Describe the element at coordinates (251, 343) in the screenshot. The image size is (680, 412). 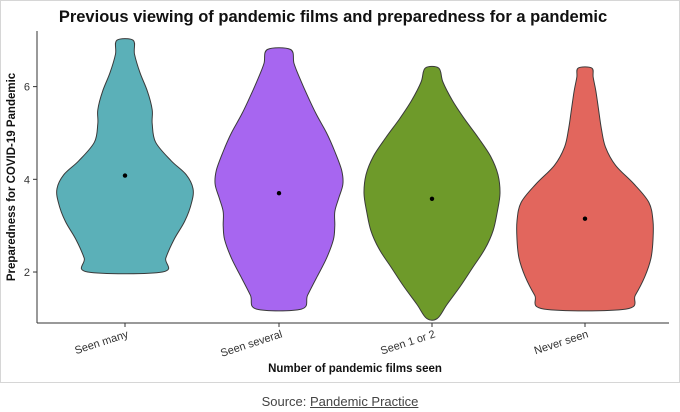
I see `x-tick-label: Seen several` at that location.